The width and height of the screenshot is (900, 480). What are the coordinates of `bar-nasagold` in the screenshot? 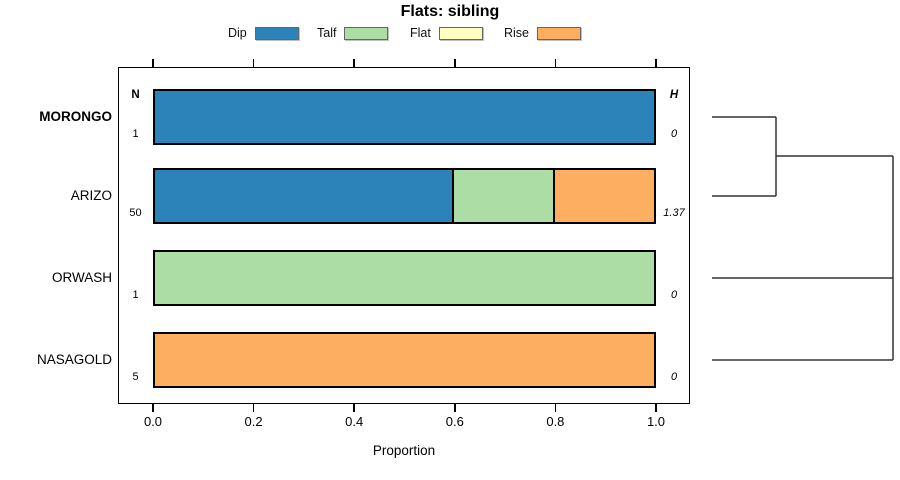 It's located at (404, 360).